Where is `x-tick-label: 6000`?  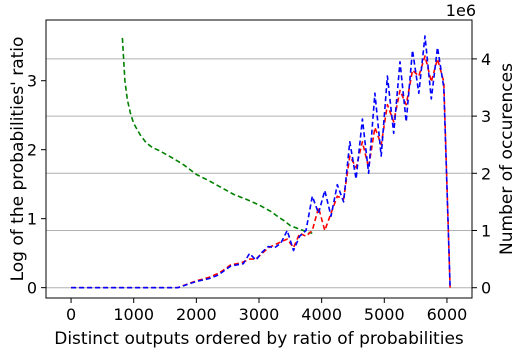 x-tick-label: 6000 is located at coordinates (447, 314).